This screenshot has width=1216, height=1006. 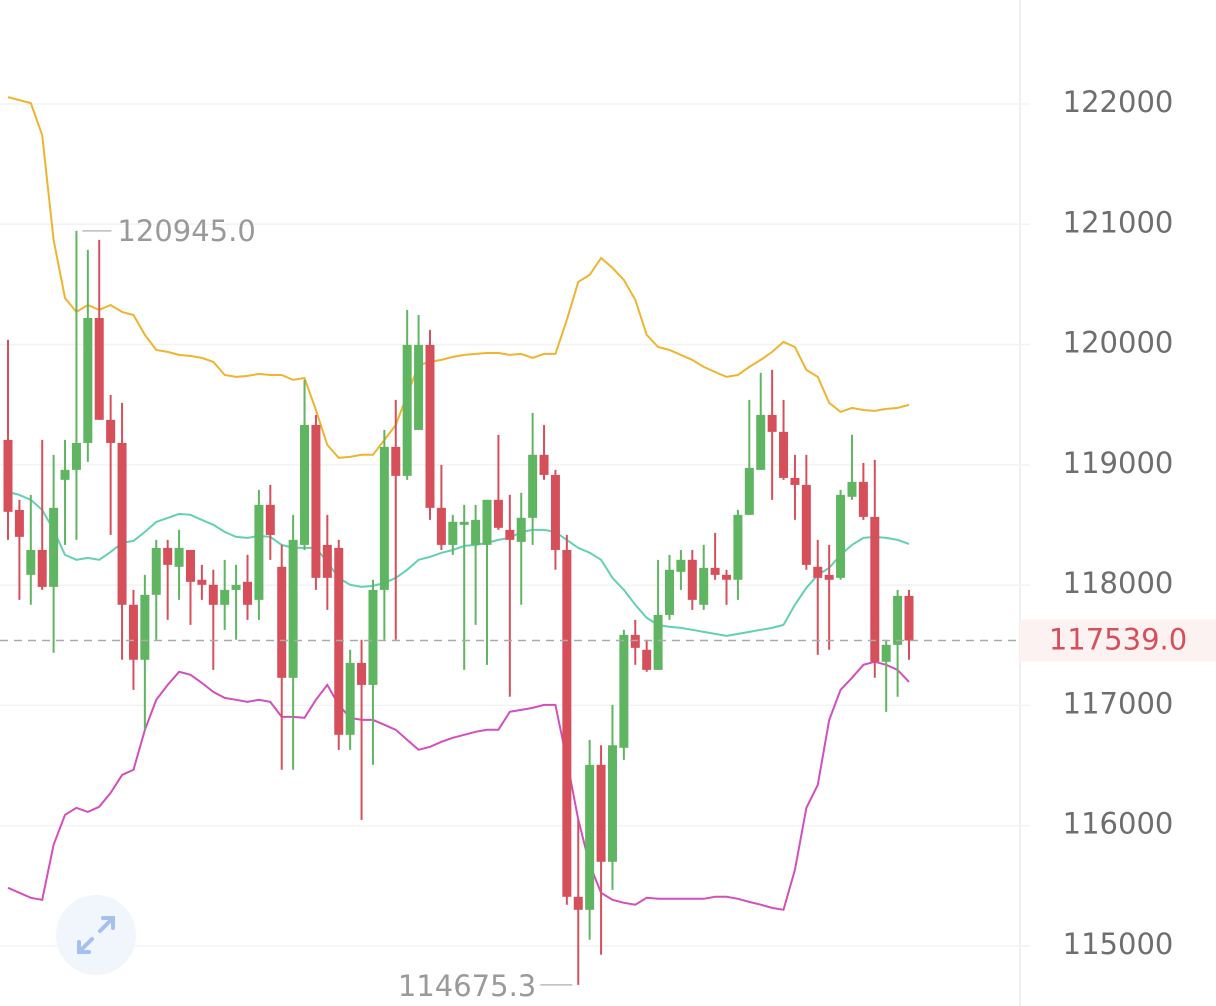 I want to click on last-price-label: 117539.0, so click(x=1118, y=640).